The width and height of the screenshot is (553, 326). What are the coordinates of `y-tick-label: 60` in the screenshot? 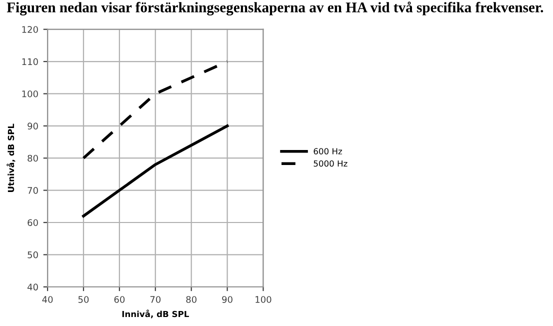 It's located at (33, 222).